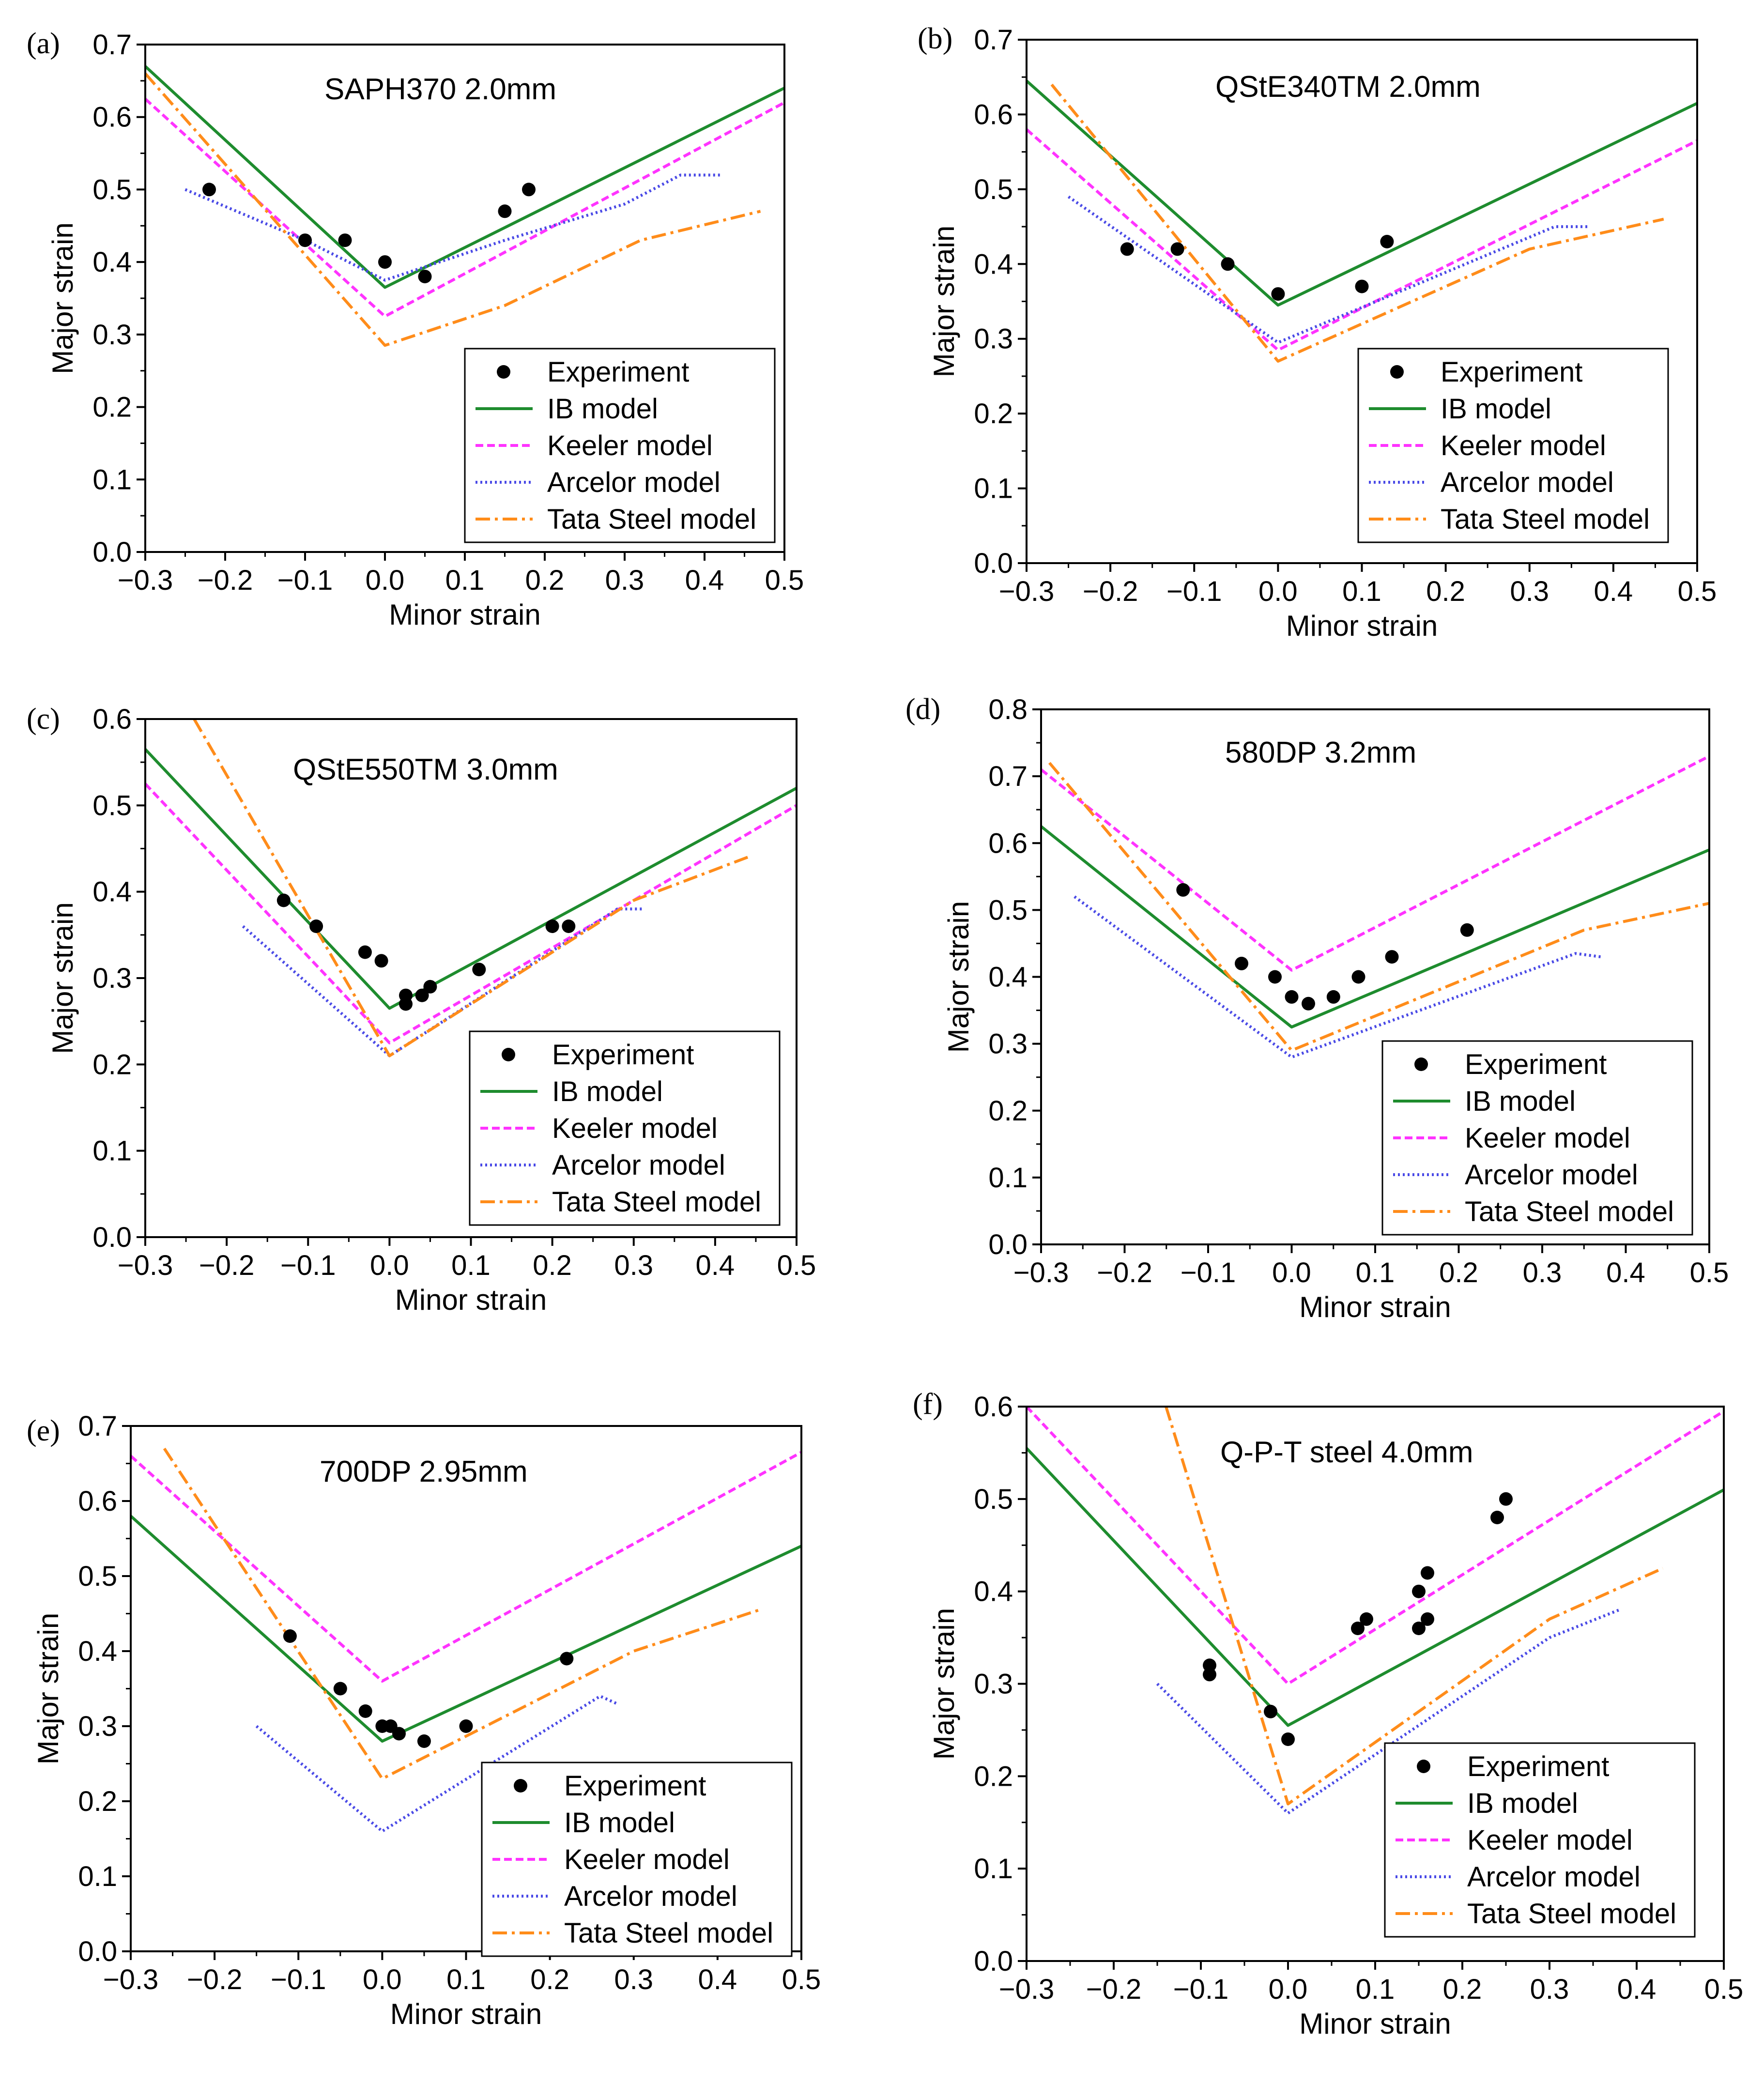  I want to click on chart-title: QStE340TM 2.0mm, so click(1348, 87).